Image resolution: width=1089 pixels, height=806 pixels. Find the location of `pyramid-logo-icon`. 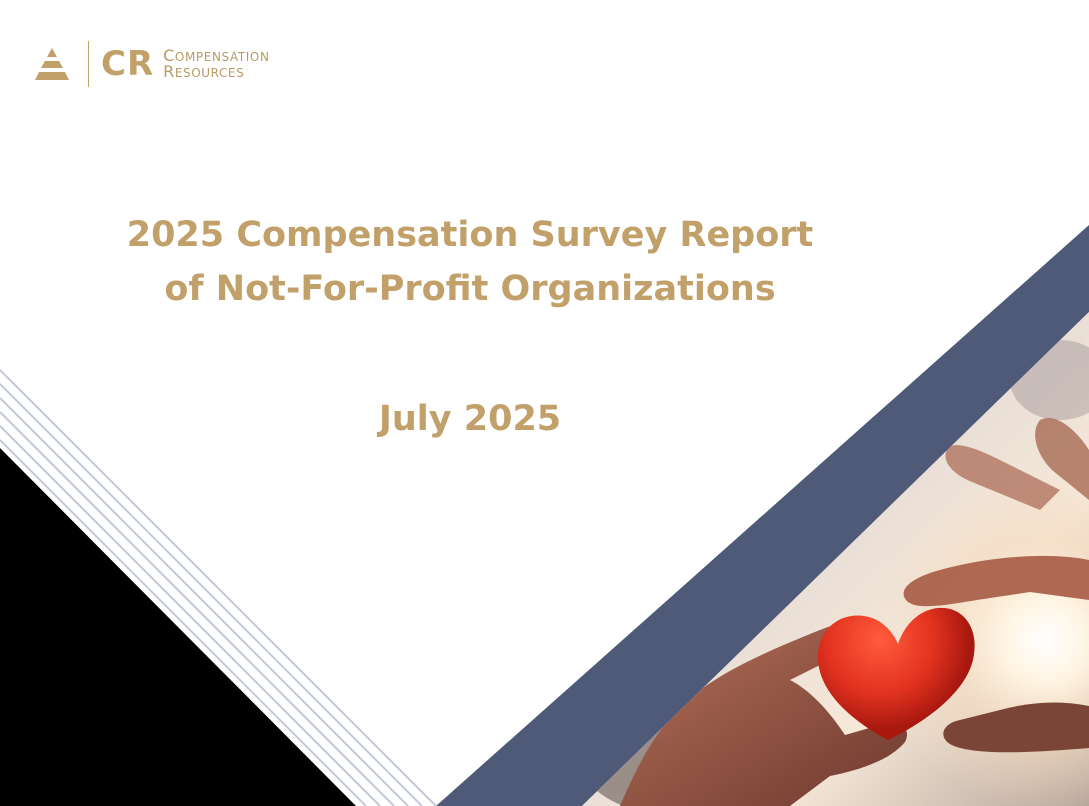

pyramid-logo-icon is located at coordinates (52, 64).